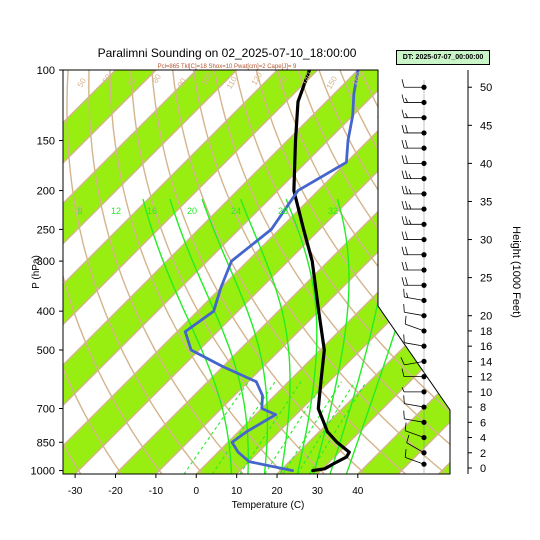 This screenshot has height=540, width=540. What do you see at coordinates (486, 347) in the screenshot?
I see `height-tick-label: 16` at bounding box center [486, 347].